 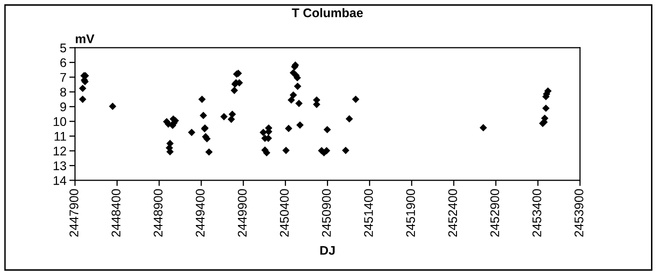 I want to click on x-tick-label: 2449900, so click(x=242, y=213).